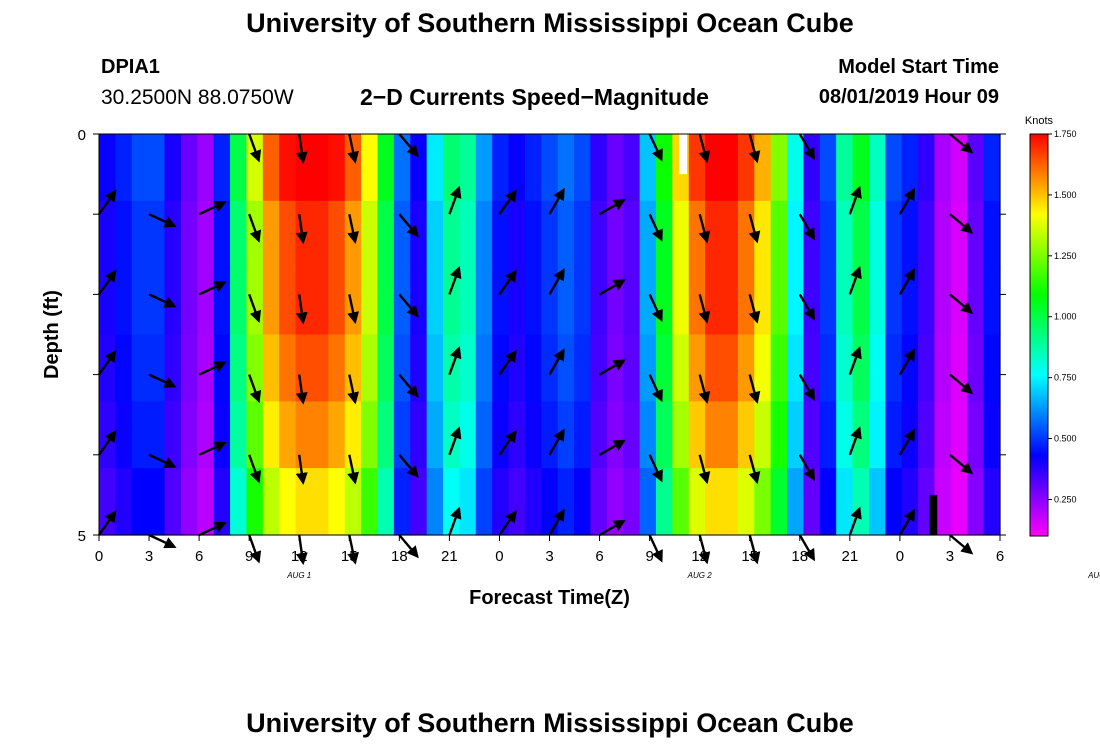 This screenshot has width=1100, height=750. Describe the element at coordinates (700, 575) in the screenshot. I see `date-label: AUG 2` at that location.